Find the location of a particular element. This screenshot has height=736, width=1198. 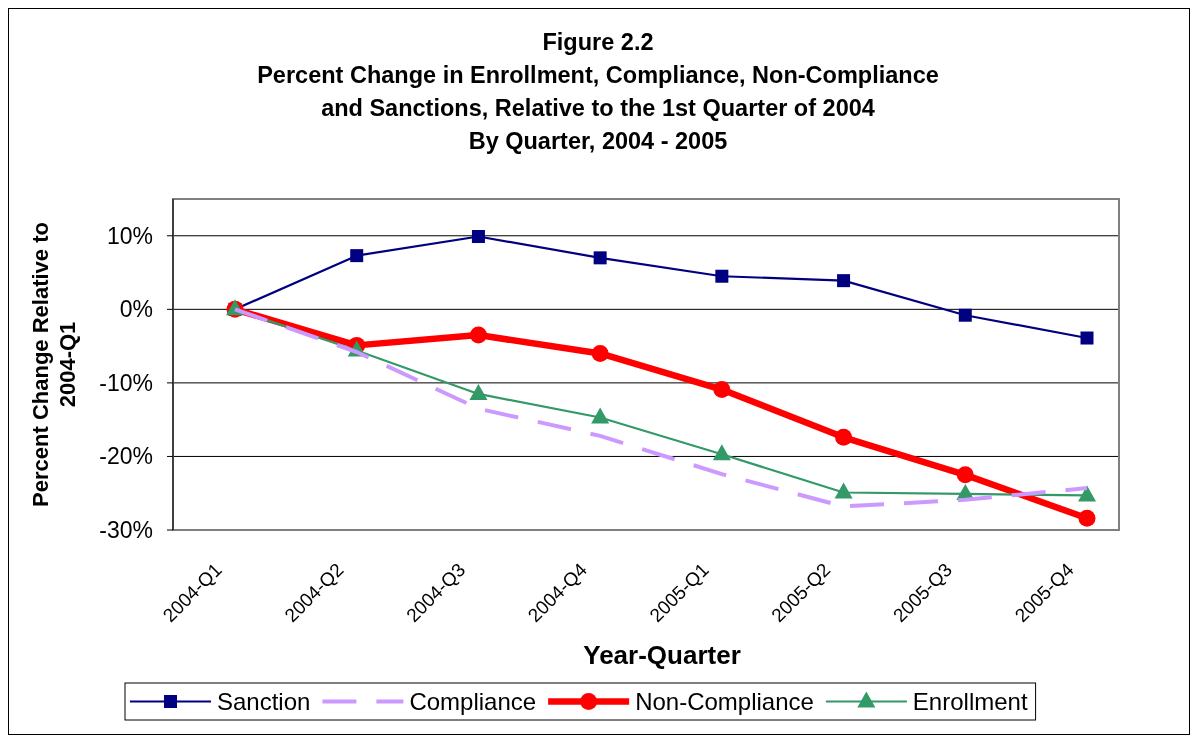

y-tick-label: 0% is located at coordinates (136, 309).